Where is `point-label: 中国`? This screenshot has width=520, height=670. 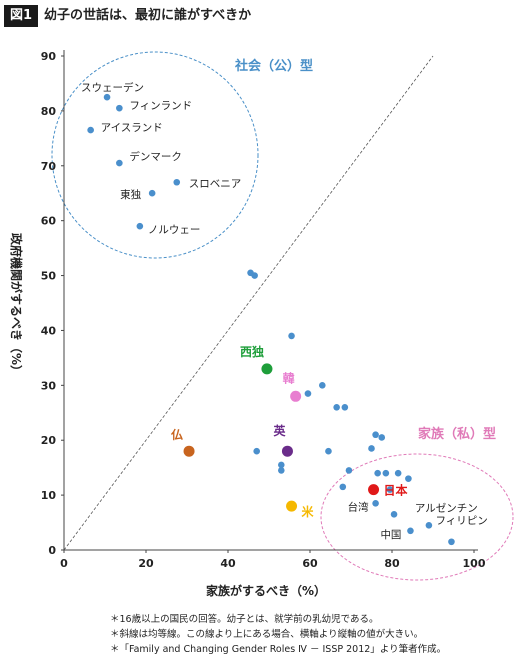
point-label: 中国 is located at coordinates (390, 534).